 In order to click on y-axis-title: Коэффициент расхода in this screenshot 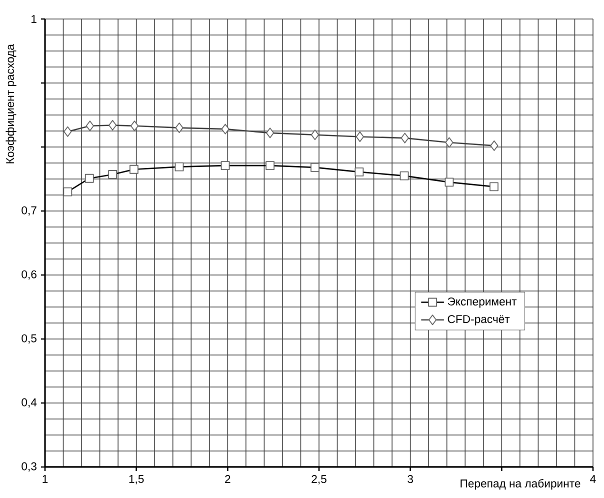, I will do `click(11, 104)`.